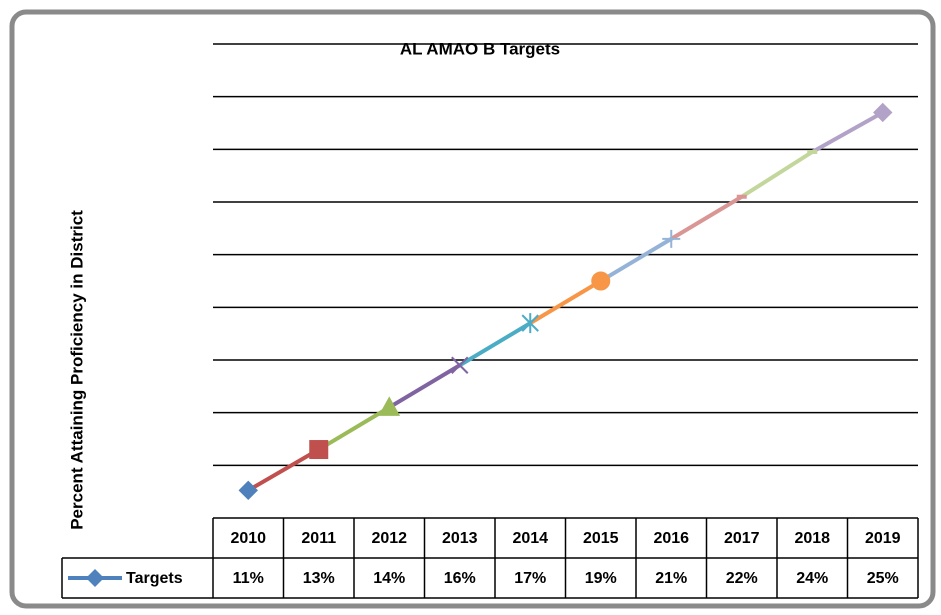  What do you see at coordinates (318, 538) in the screenshot?
I see `x-tick-label: 2011` at bounding box center [318, 538].